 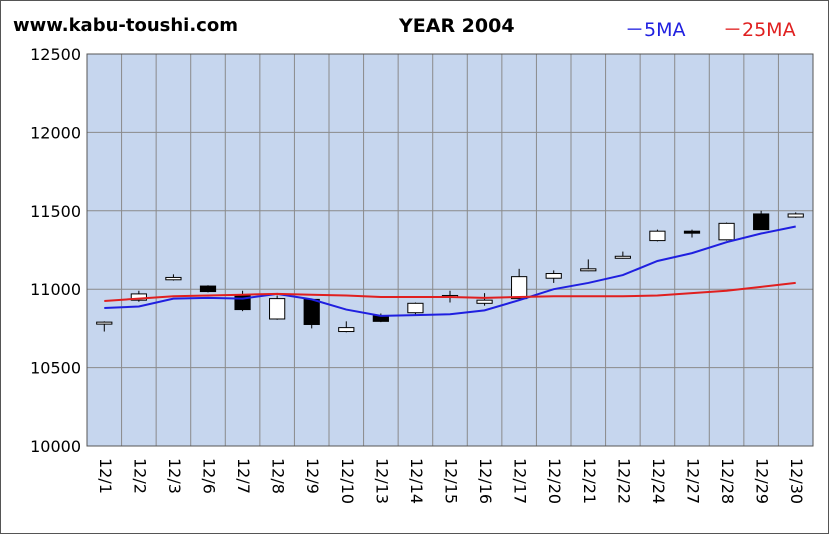 What do you see at coordinates (381, 481) in the screenshot?
I see `x-tick-label: 12/13` at bounding box center [381, 481].